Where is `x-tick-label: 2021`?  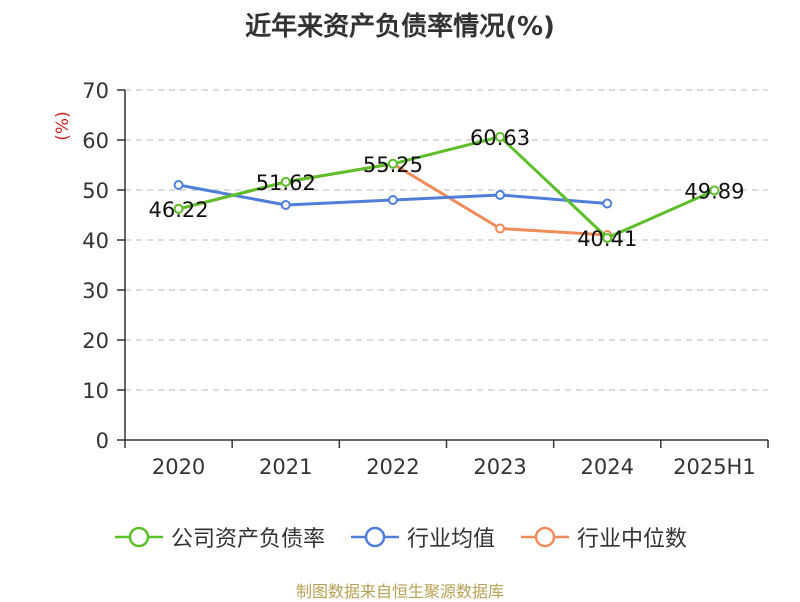
x-tick-label: 2021 is located at coordinates (285, 467).